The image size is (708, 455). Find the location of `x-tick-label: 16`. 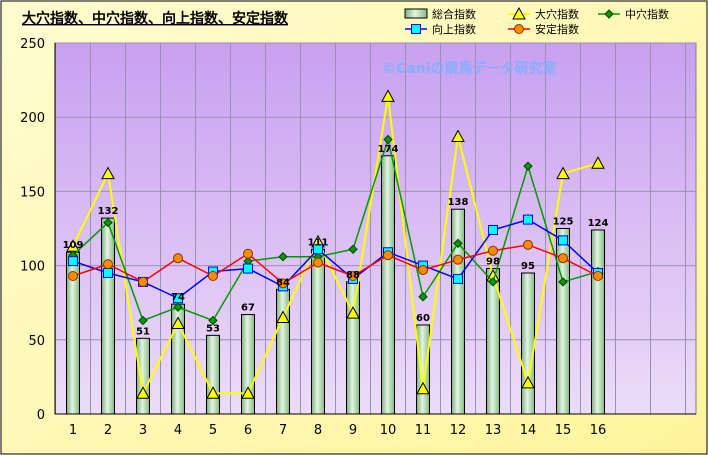

x-tick-label: 16 is located at coordinates (598, 430).